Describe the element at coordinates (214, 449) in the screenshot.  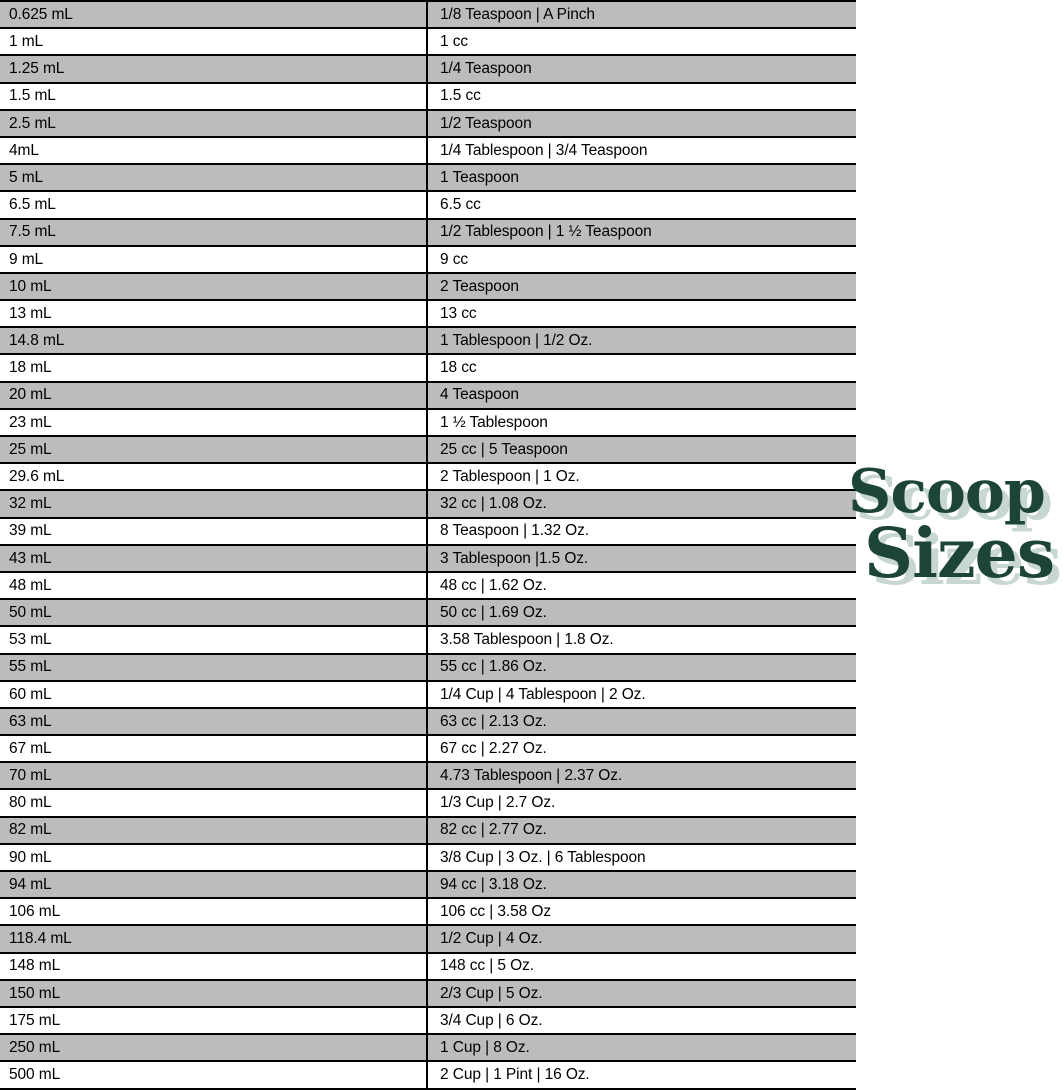
I see `cell-milliliters: 25 mL` at that location.